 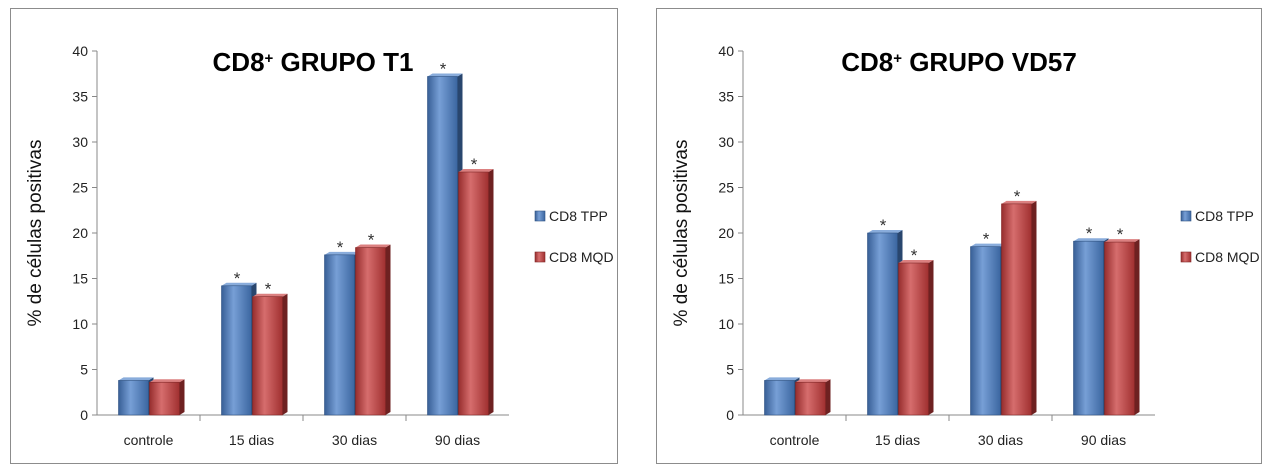 What do you see at coordinates (313, 62) in the screenshot?
I see `chart-title: CD8+ GRUPO T1` at bounding box center [313, 62].